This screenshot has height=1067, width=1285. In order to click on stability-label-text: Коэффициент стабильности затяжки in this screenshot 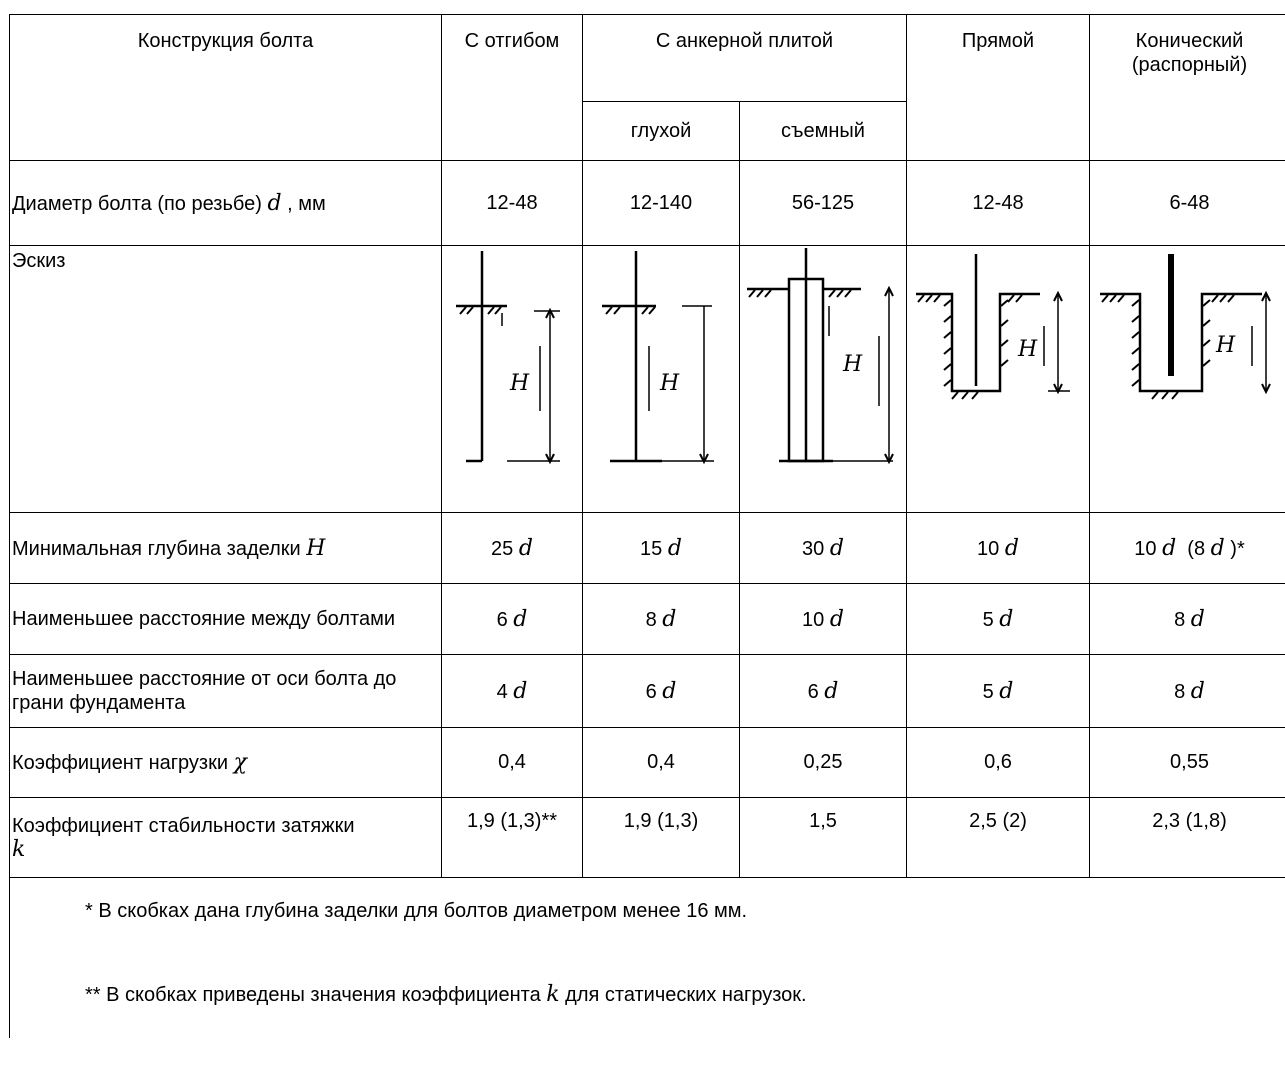, I will do `click(183, 825)`.